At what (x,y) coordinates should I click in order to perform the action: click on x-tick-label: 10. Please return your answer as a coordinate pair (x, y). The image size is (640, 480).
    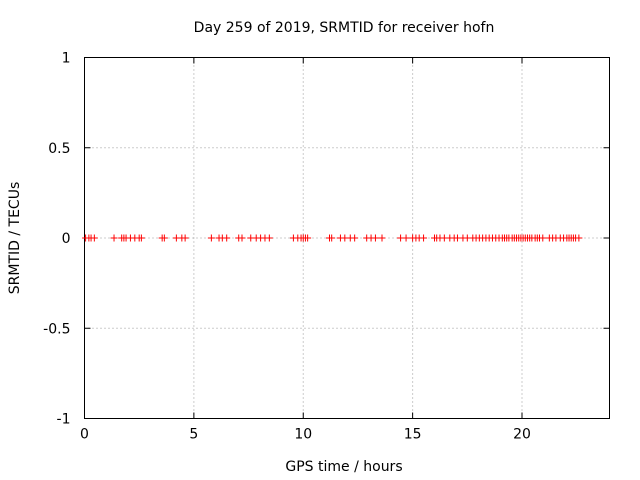
    Looking at the image, I should click on (303, 435).